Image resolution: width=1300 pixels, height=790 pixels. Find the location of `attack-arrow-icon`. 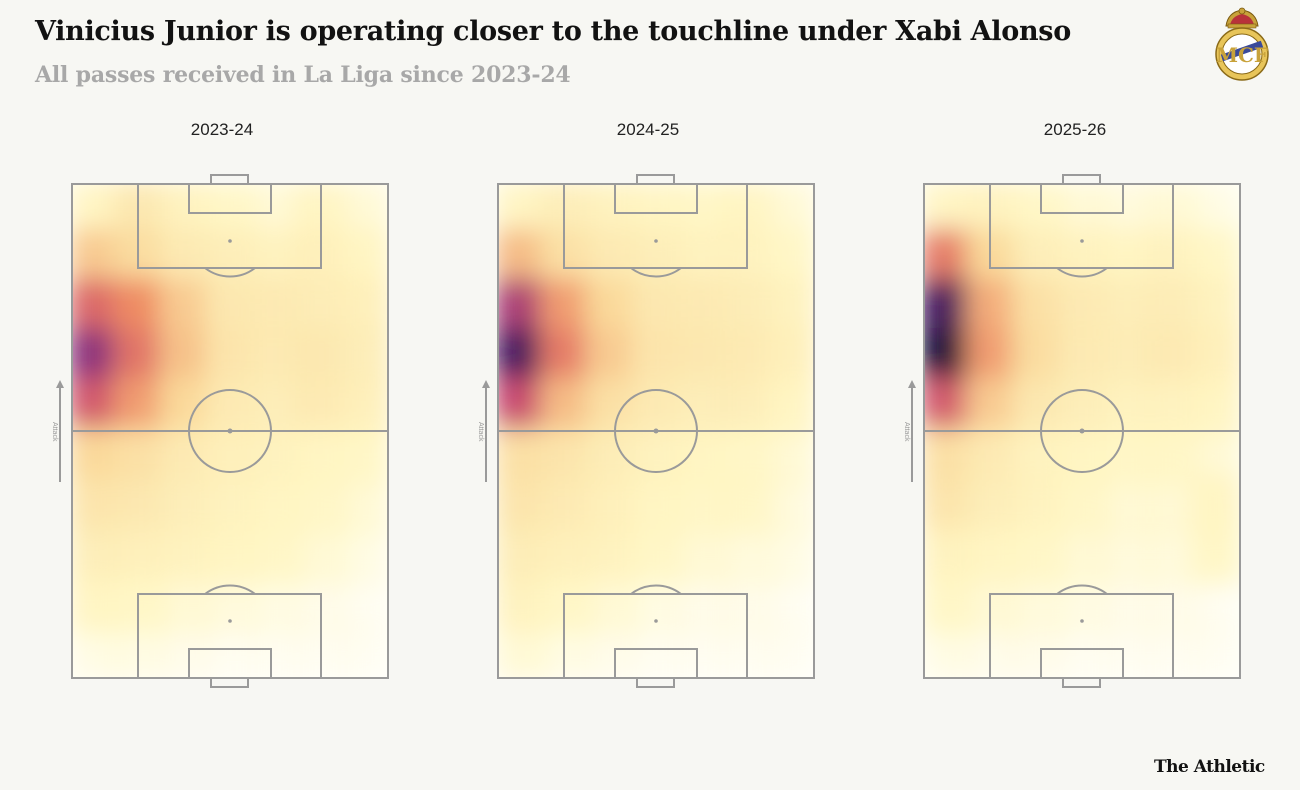

attack-arrow-icon is located at coordinates (60, 431).